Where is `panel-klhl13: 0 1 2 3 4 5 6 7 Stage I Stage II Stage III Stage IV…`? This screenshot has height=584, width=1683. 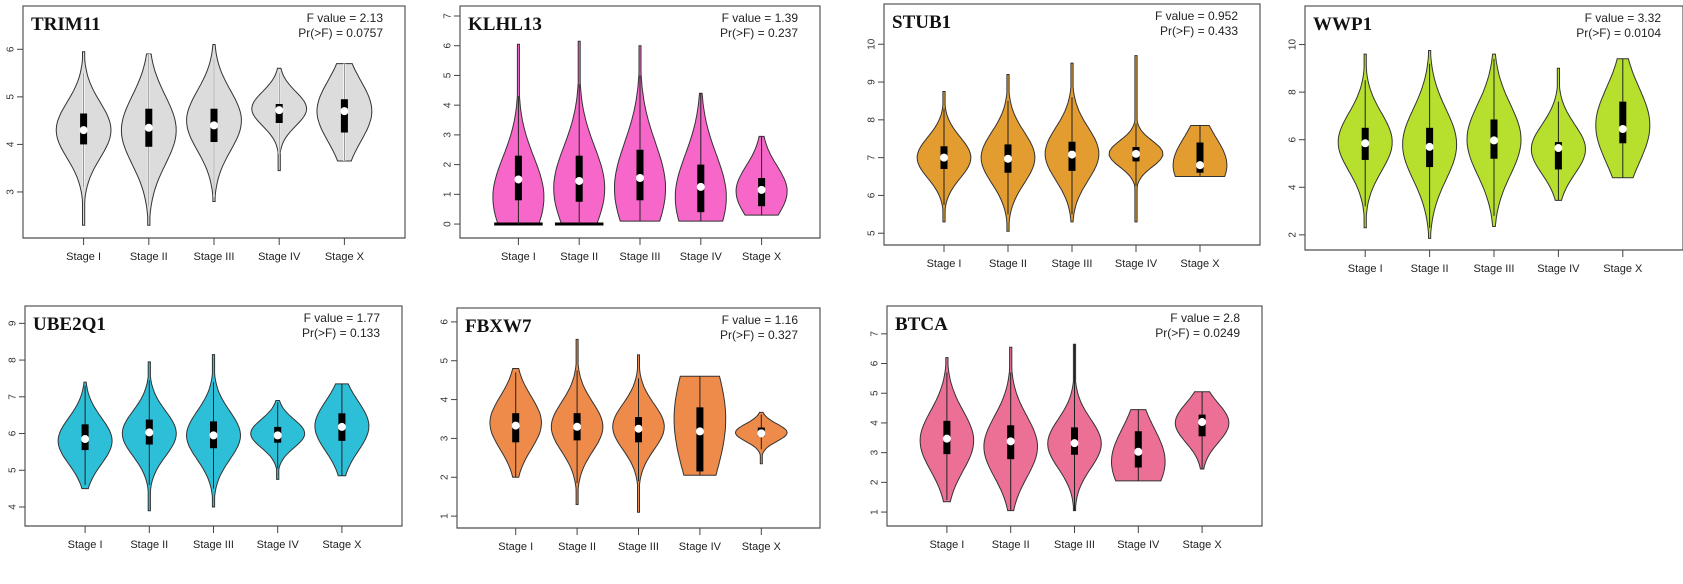
panel-klhl13: 0 1 2 3 4 5 6 7 Stage I Stage II Stage III Stage IV… is located at coordinates (632, 134).